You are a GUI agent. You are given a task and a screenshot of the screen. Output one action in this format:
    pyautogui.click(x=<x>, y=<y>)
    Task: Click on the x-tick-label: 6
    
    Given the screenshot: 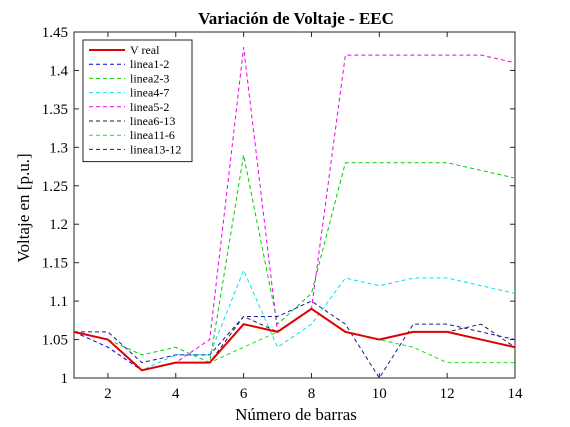 What is the action you would take?
    pyautogui.click(x=244, y=394)
    